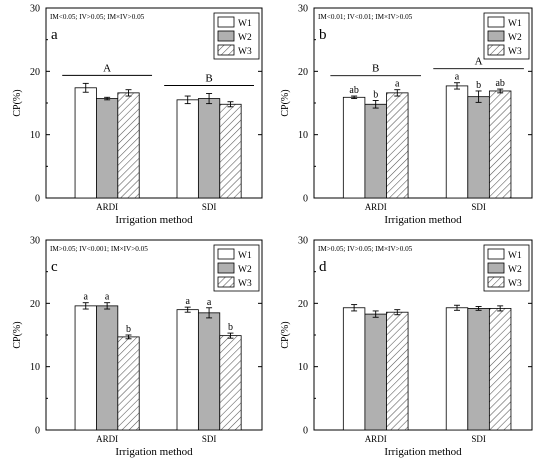 The image size is (550, 464). I want to click on significance-summary: IM>0.05; IV<0.001; IM×IV>0.05, so click(99, 249).